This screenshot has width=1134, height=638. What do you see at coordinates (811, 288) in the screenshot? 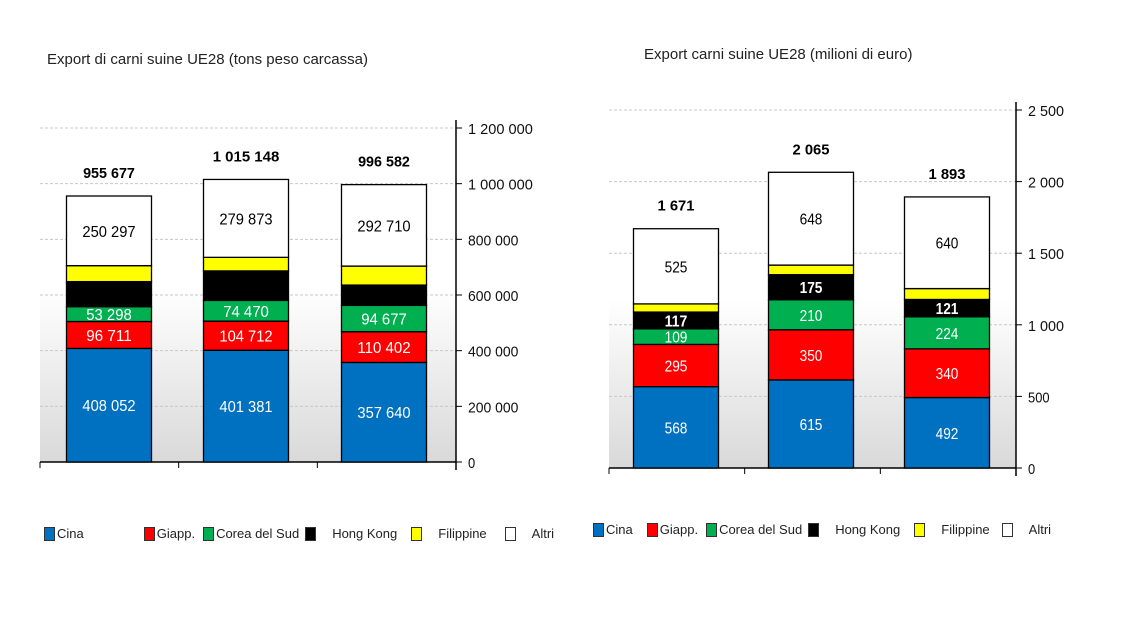
I see `data-label: 175` at bounding box center [811, 288].